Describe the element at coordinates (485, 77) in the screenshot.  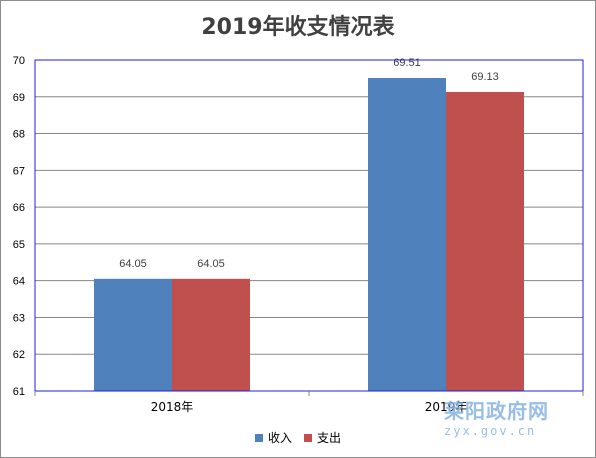
I see `data-label: 69.13` at that location.